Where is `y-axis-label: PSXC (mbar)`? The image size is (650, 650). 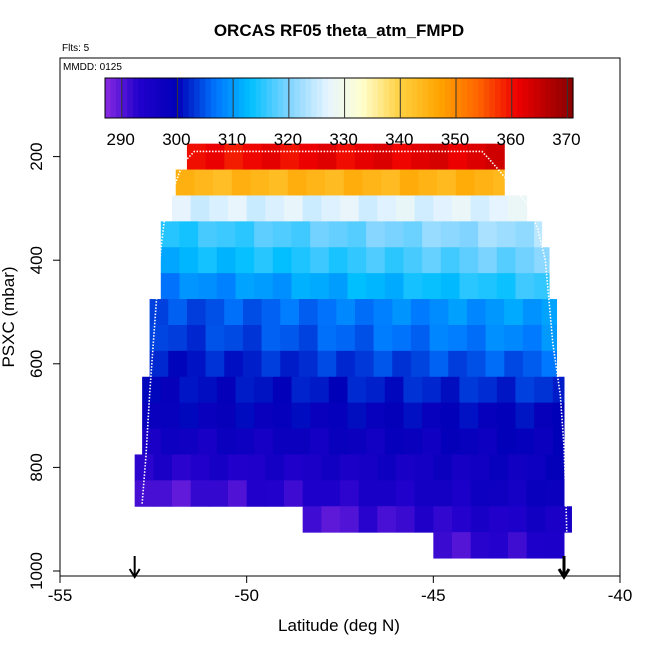
y-axis-label: PSXC (mbar) is located at coordinates (9, 316).